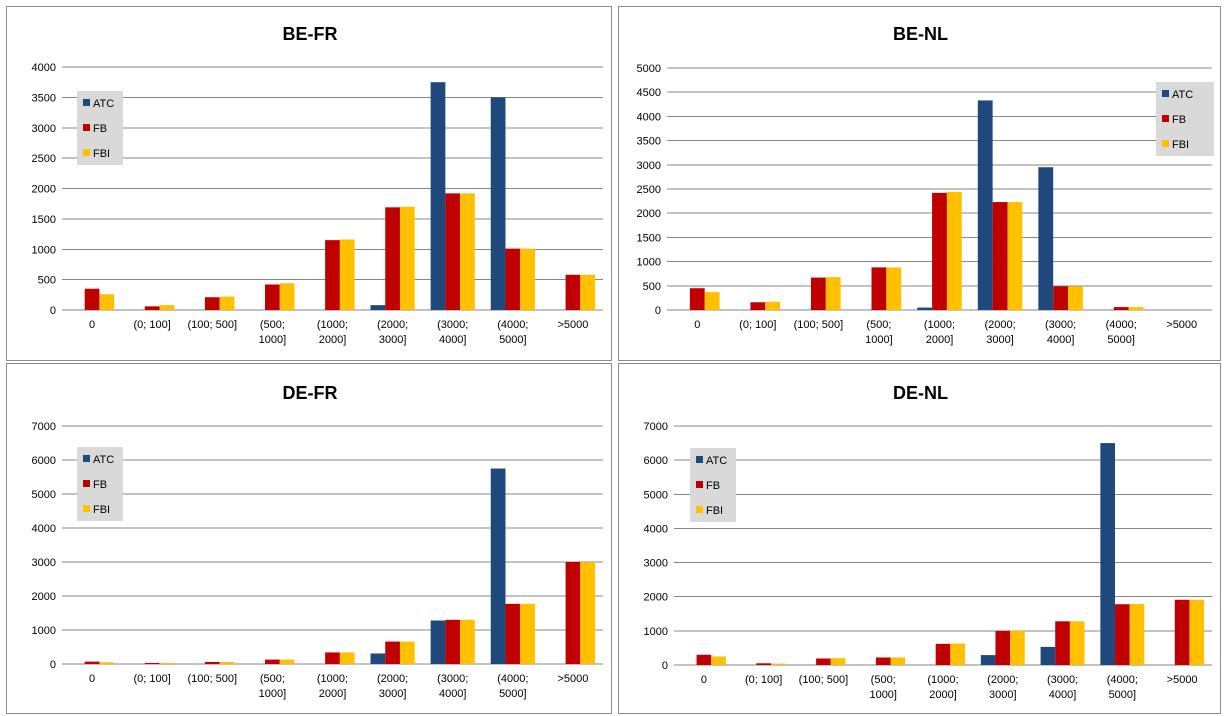 Image resolution: width=1226 pixels, height=716 pixels. What do you see at coordinates (92, 325) in the screenshot?
I see `x-tick-label: 0` at bounding box center [92, 325].